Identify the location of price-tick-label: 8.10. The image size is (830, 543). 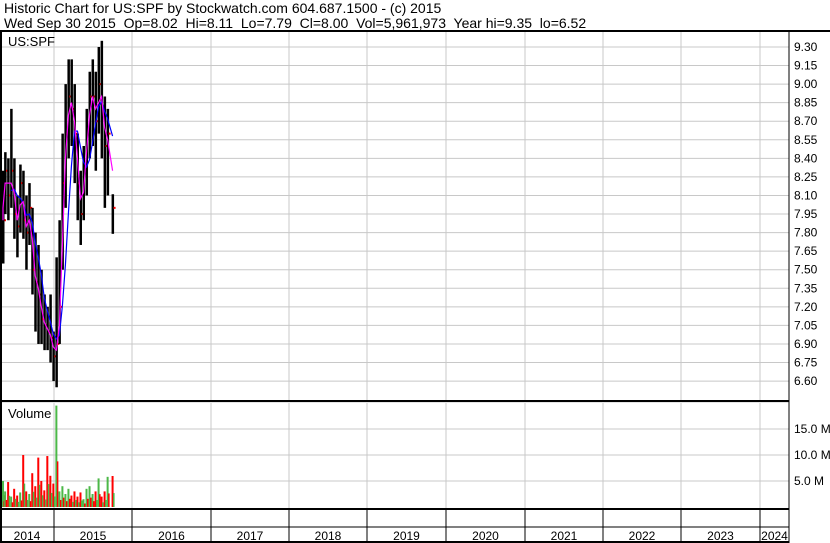
(806, 195).